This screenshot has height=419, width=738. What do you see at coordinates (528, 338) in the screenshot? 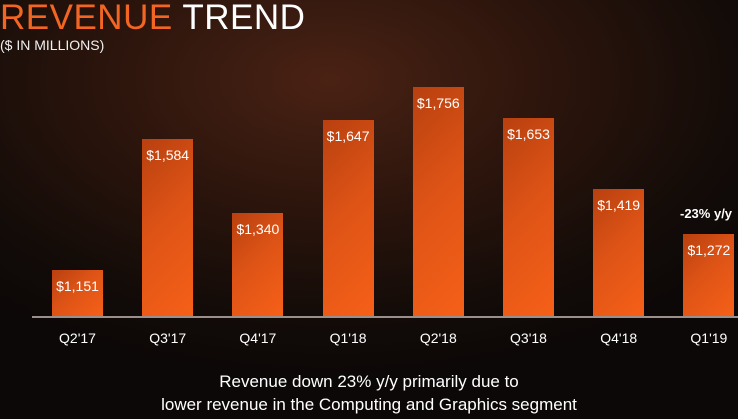
I see `x-tick-label: Q3'18` at bounding box center [528, 338].